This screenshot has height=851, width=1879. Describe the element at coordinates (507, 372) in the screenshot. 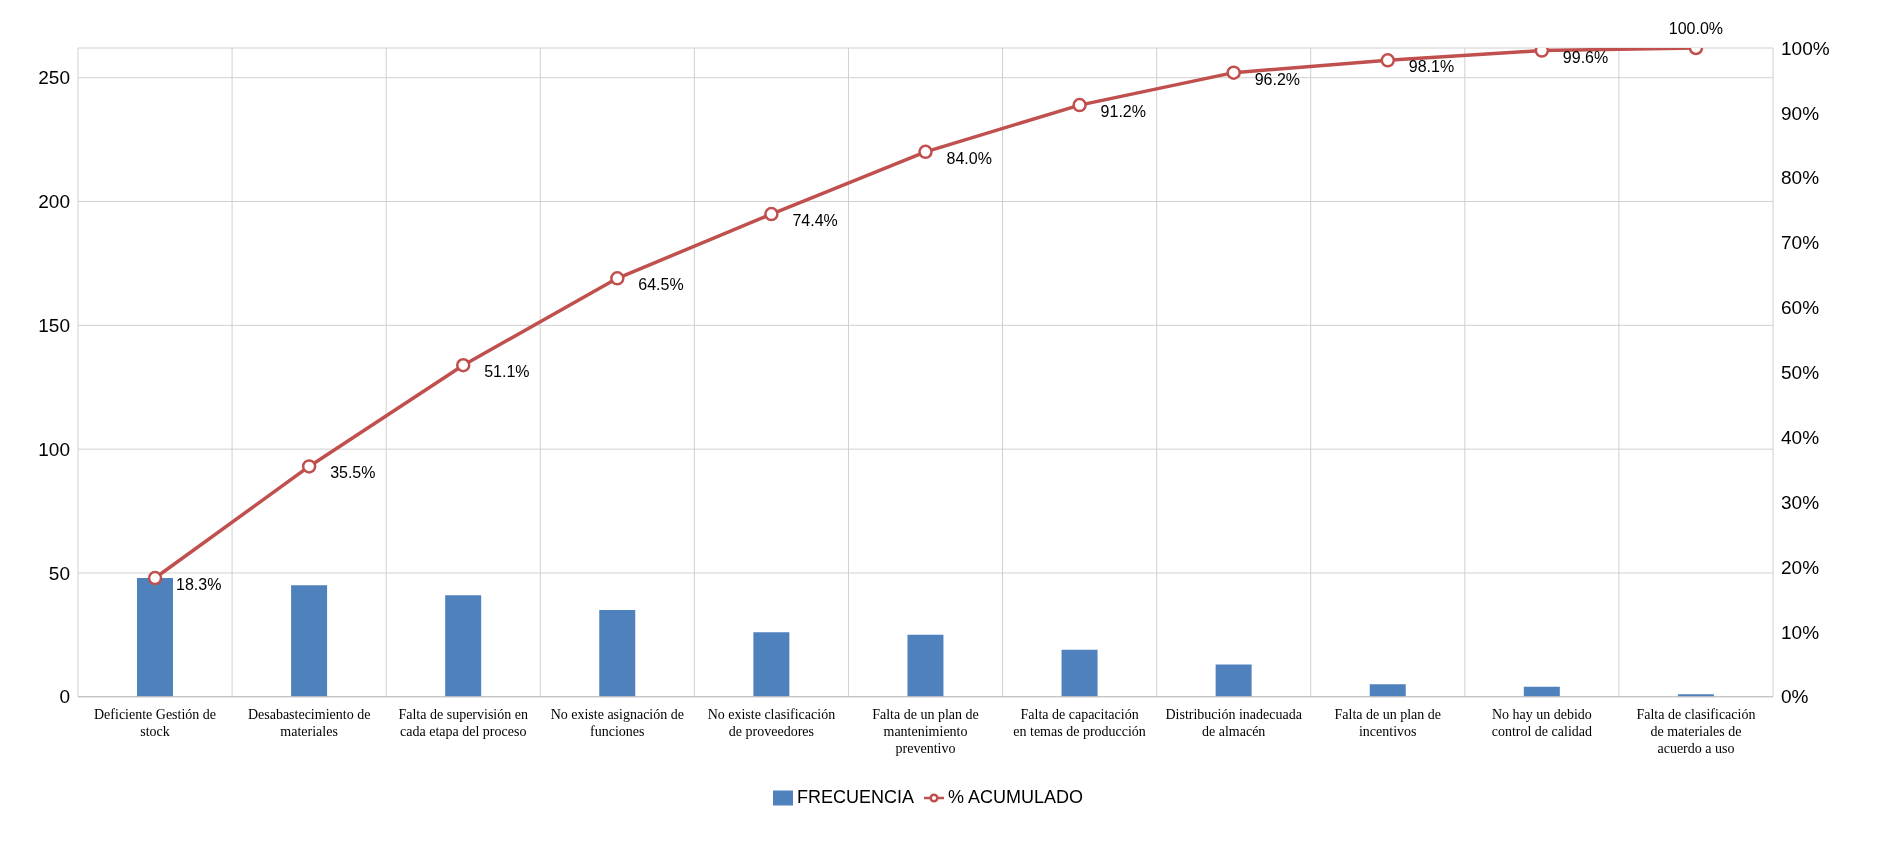

I see `data-label: 51.1%` at that location.